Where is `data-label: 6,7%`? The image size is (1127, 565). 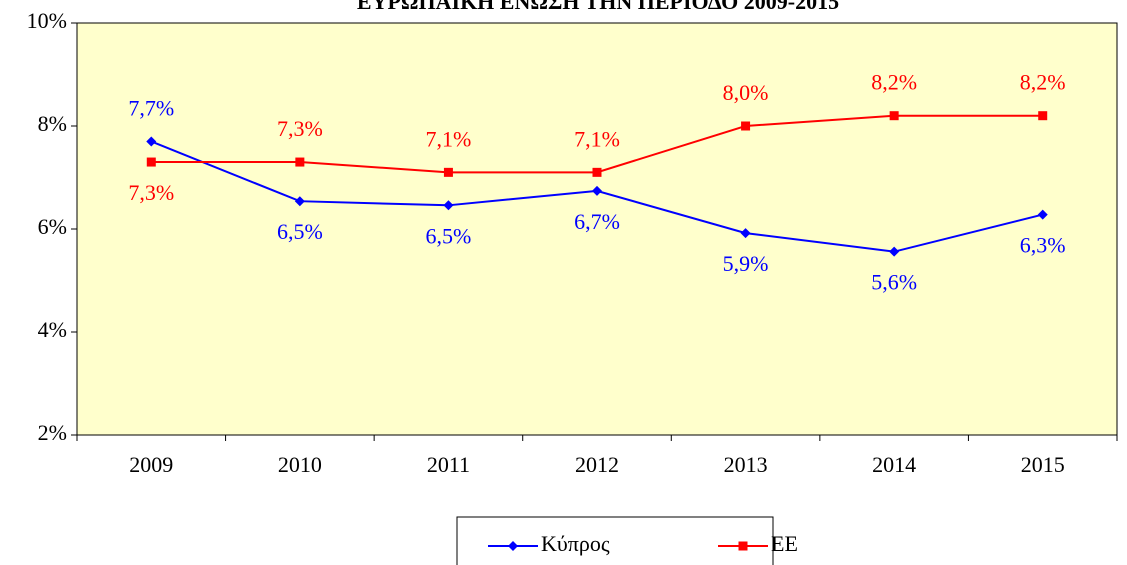
data-label: 6,7% is located at coordinates (597, 221).